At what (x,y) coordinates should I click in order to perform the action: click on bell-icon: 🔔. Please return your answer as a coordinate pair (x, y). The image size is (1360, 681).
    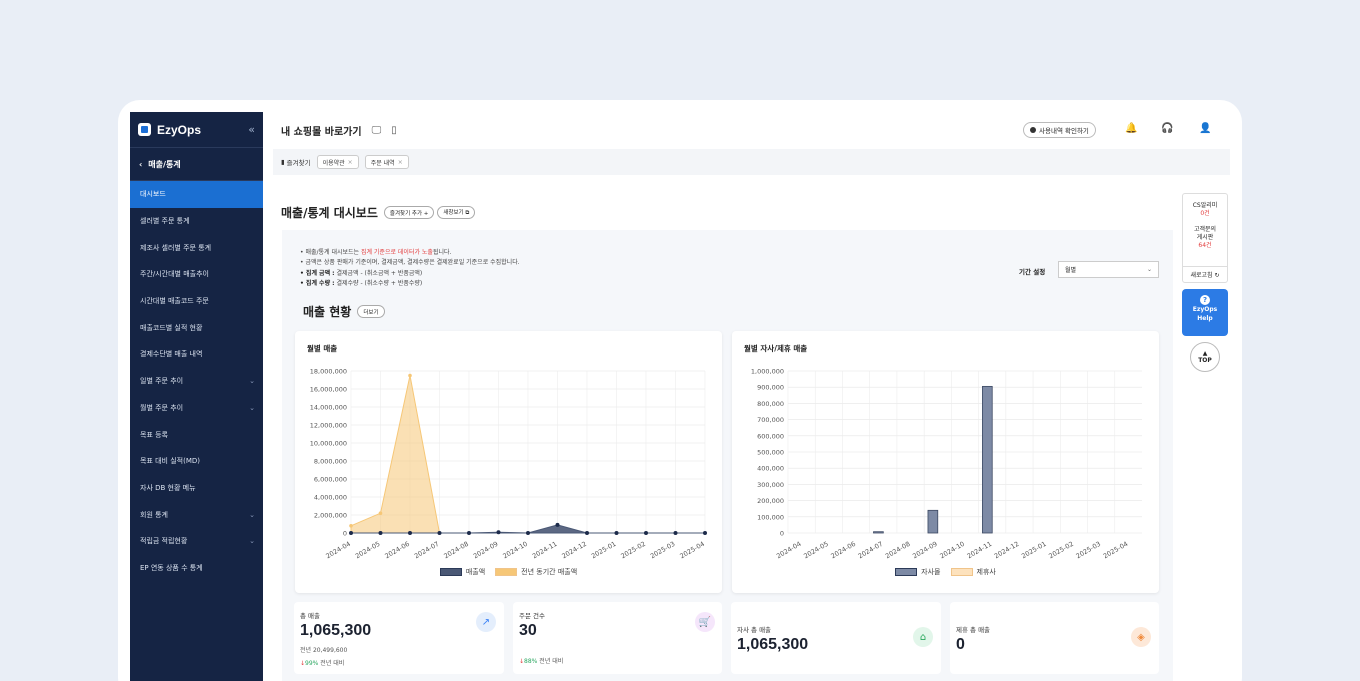
    Looking at the image, I should click on (1131, 128).